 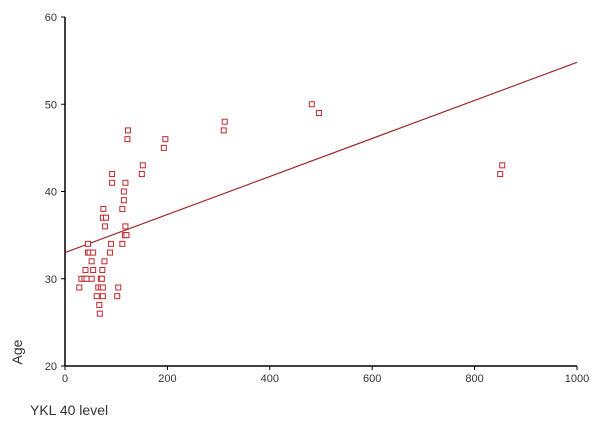 What do you see at coordinates (51, 193) in the screenshot?
I see `y-tick-label: 40` at bounding box center [51, 193].